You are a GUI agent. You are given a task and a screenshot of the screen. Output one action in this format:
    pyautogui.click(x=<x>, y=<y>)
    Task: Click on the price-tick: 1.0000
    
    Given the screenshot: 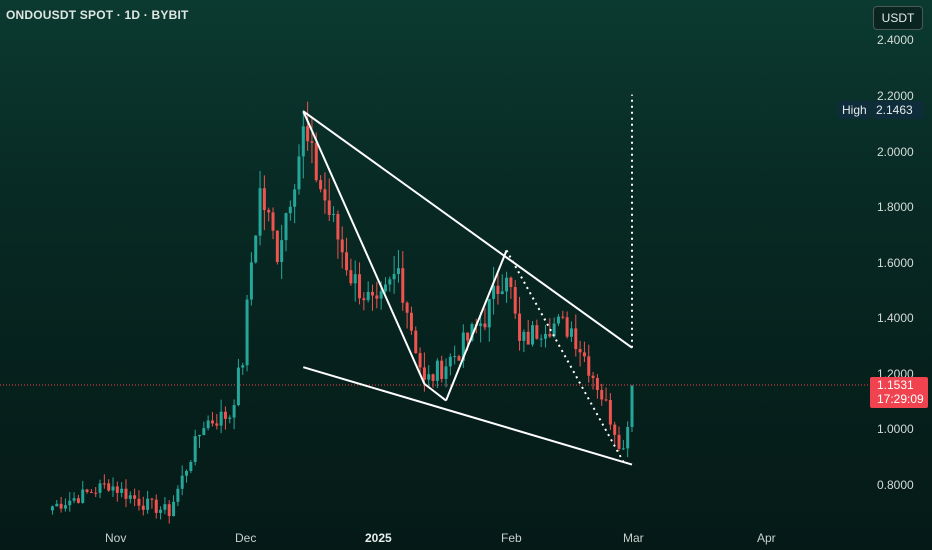 What is the action you would take?
    pyautogui.click(x=895, y=429)
    